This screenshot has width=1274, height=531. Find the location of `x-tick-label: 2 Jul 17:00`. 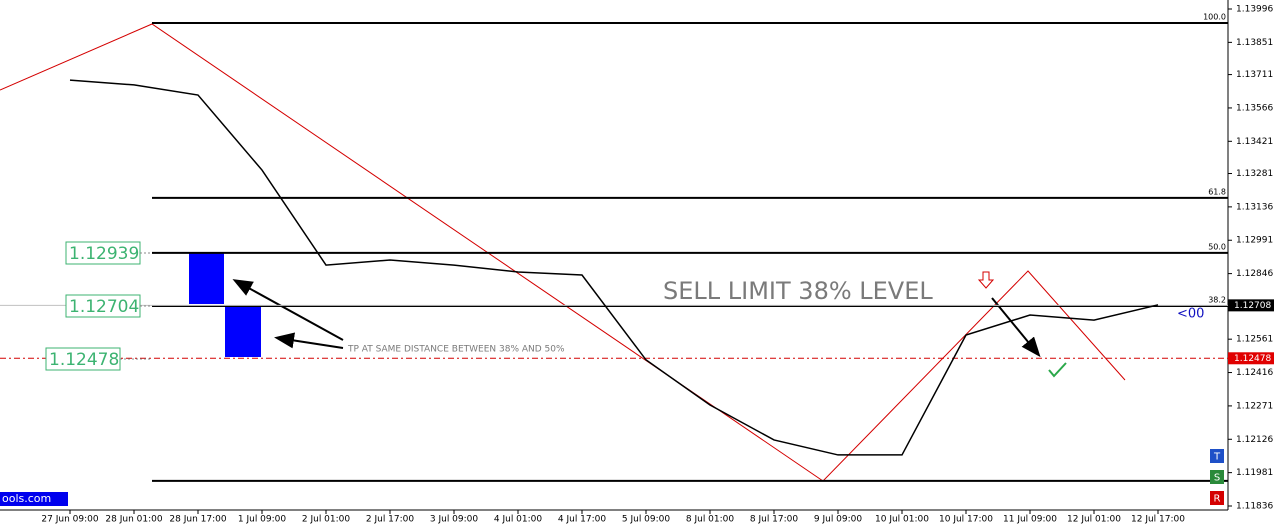

x-tick-label: 2 Jul 17:00 is located at coordinates (390, 520).